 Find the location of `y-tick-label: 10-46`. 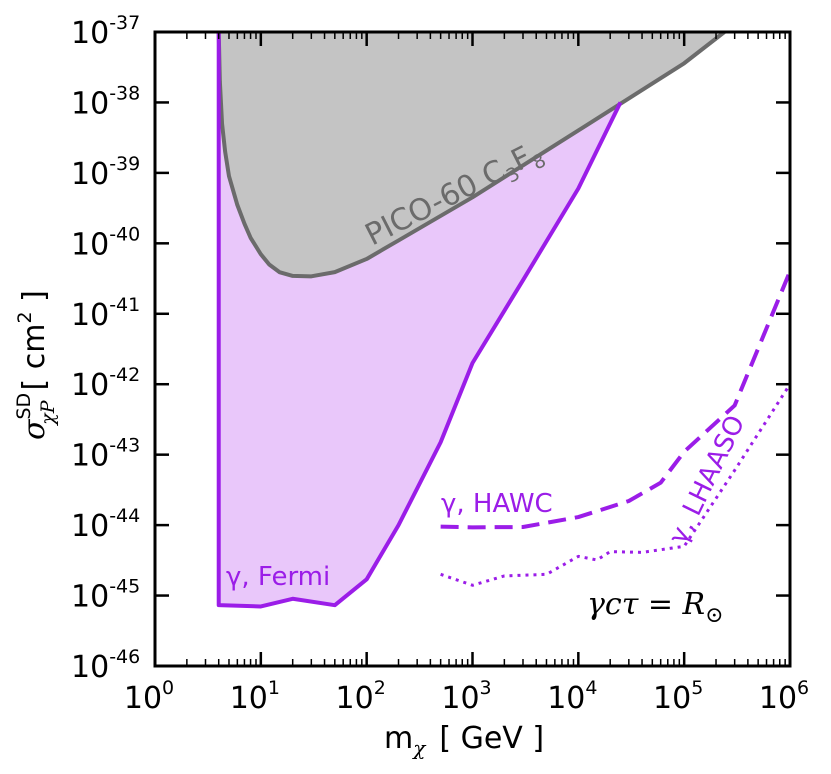

y-tick-label: 10-46 is located at coordinates (105, 665).